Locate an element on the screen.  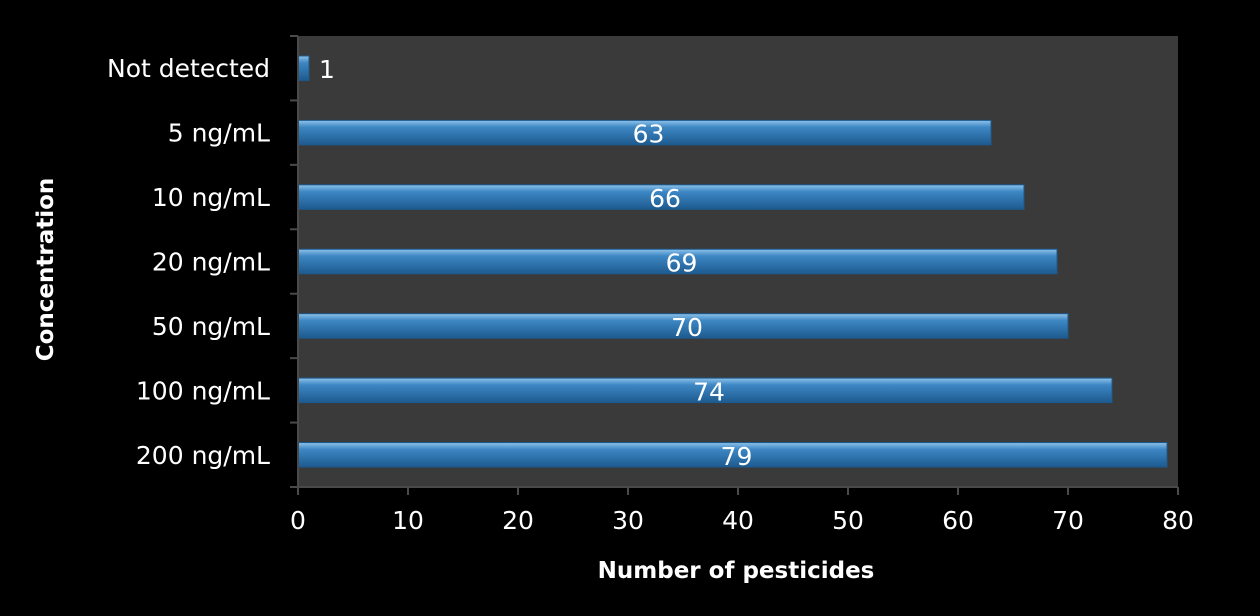
x-tick-label: 20 is located at coordinates (518, 520).